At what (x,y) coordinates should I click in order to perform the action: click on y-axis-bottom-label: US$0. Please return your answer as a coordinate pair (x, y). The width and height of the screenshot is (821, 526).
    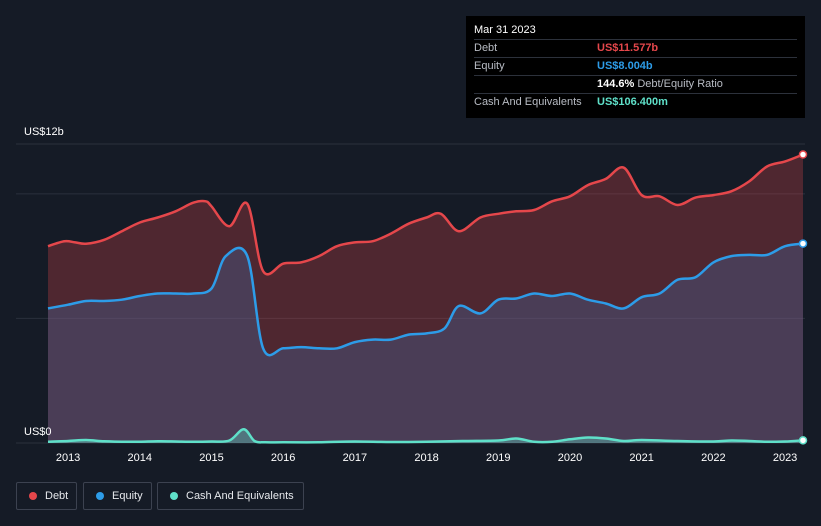
    Looking at the image, I should click on (38, 432).